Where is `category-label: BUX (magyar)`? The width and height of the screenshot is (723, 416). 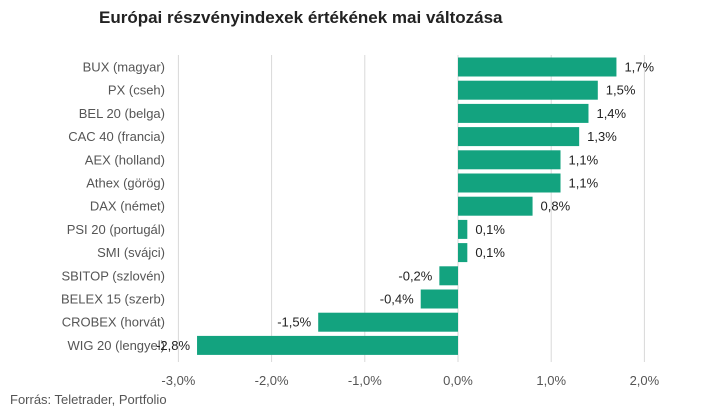 category-label: BUX (magyar) is located at coordinates (124, 67).